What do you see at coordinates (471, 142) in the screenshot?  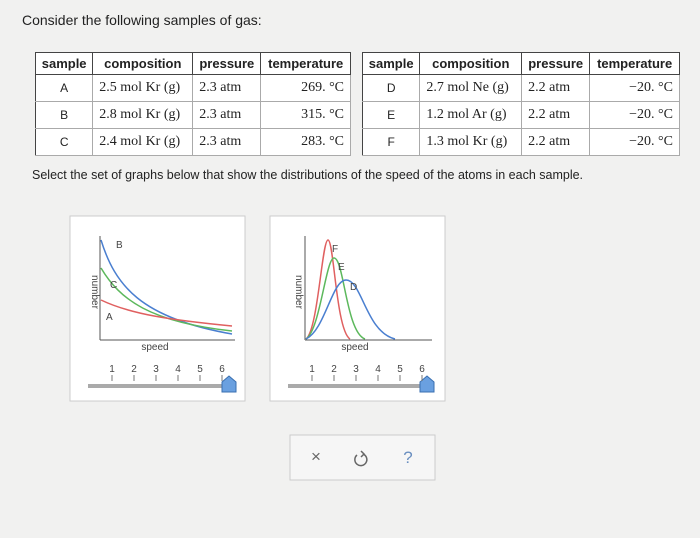 I see `table-cell: 1.3 mol Kr (g)` at bounding box center [471, 142].